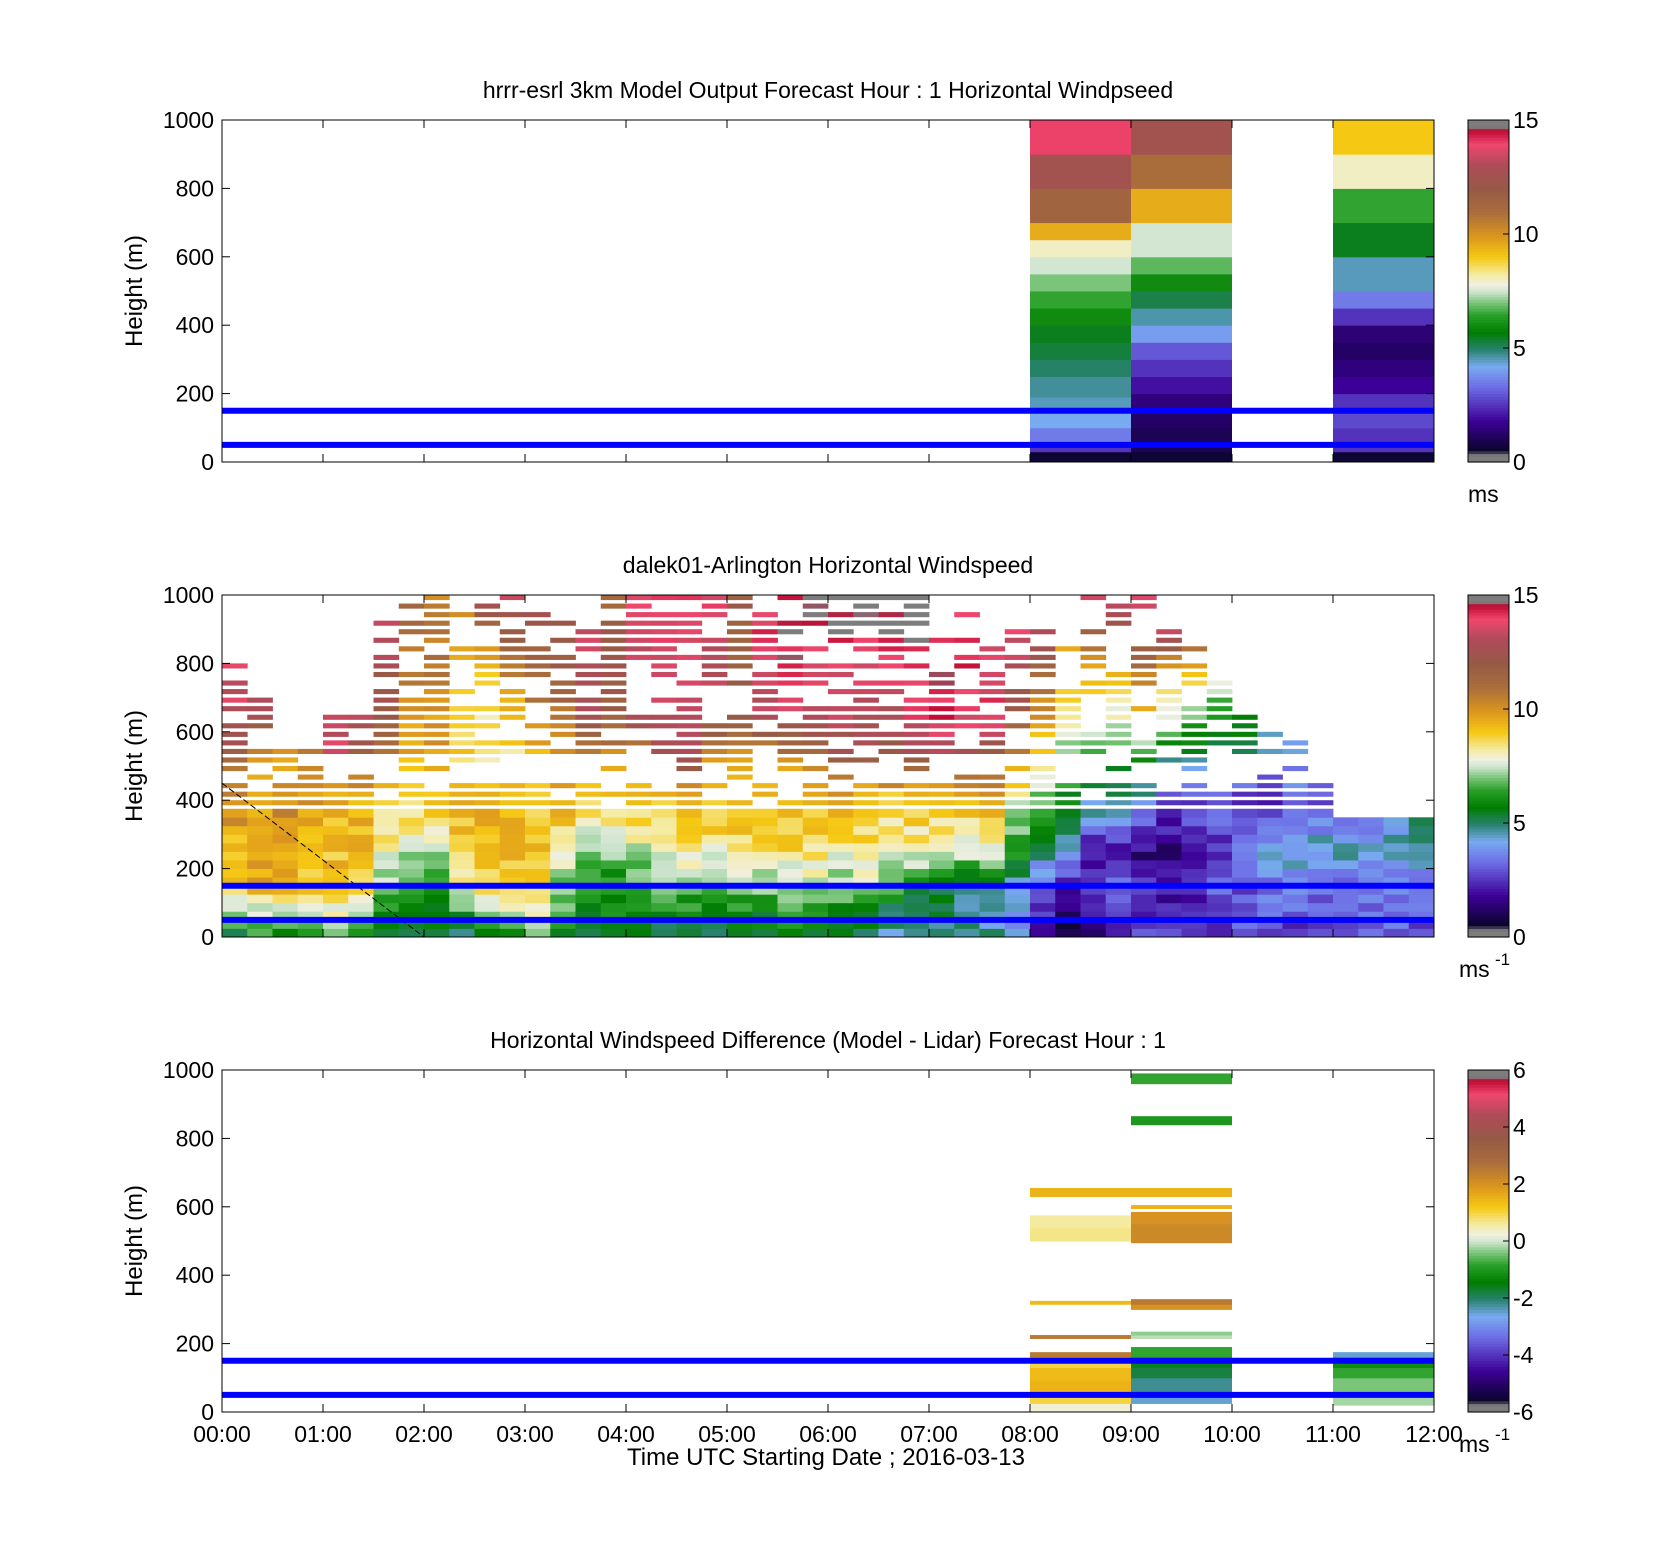  Describe the element at coordinates (1523, 1355) in the screenshot. I see `colorbar-tick-label: -4` at that location.